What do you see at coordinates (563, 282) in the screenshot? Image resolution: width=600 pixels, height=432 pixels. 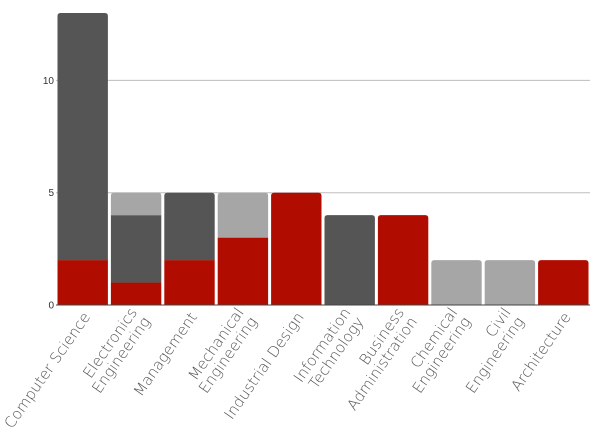 I see `bar-segment-cat9-series0` at bounding box center [563, 282].